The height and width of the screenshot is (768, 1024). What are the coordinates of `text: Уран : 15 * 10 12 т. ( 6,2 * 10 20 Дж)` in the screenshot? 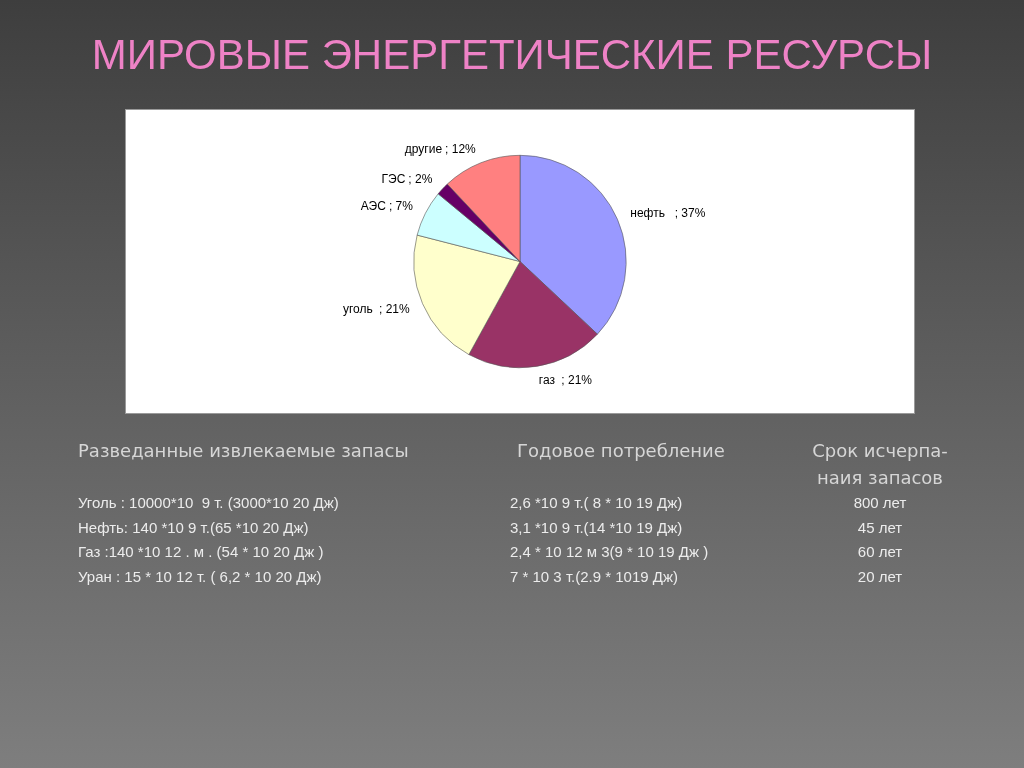 It's located at (200, 576).